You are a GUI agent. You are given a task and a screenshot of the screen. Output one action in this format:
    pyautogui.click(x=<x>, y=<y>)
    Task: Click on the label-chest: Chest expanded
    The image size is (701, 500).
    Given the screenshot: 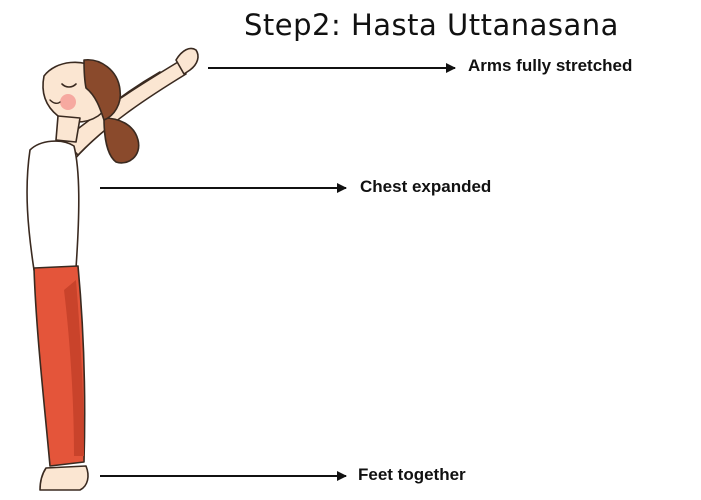 What is the action you would take?
    pyautogui.click(x=426, y=186)
    